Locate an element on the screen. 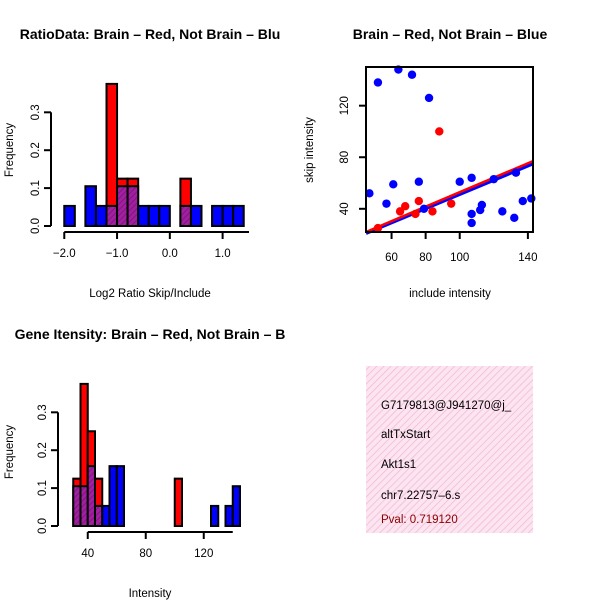 The width and height of the screenshot is (600, 600). ratio-x-tick-label-1: −1.0 is located at coordinates (117, 254).